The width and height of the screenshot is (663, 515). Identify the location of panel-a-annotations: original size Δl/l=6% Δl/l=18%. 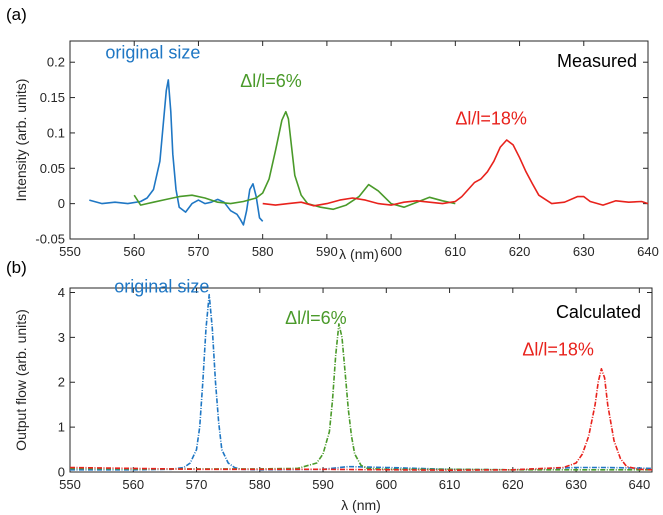
(316, 86).